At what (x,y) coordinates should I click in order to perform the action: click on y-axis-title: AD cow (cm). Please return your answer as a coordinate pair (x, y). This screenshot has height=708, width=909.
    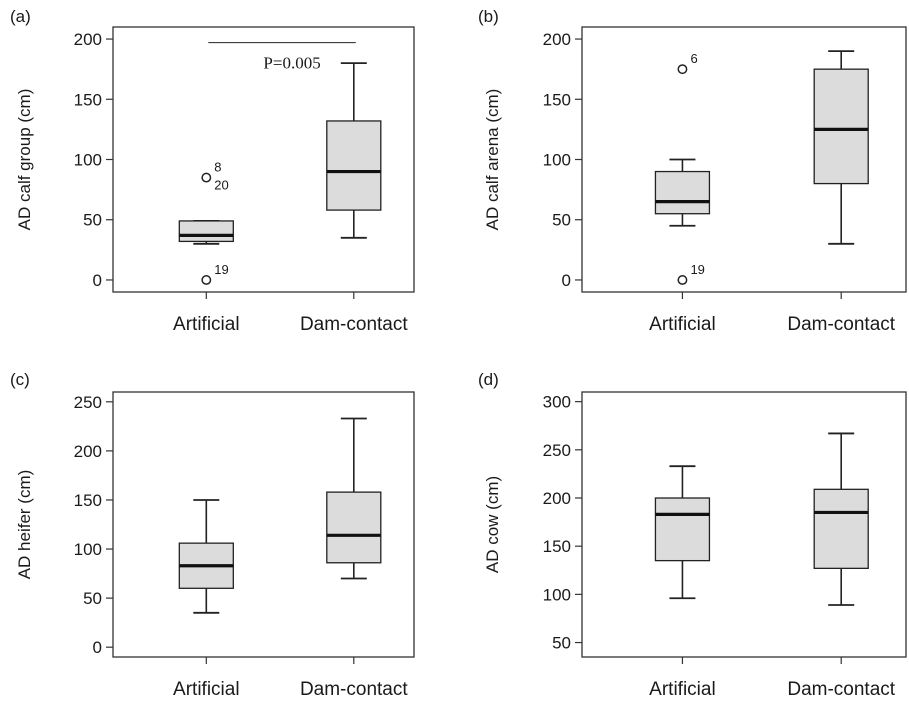
    Looking at the image, I should click on (492, 524).